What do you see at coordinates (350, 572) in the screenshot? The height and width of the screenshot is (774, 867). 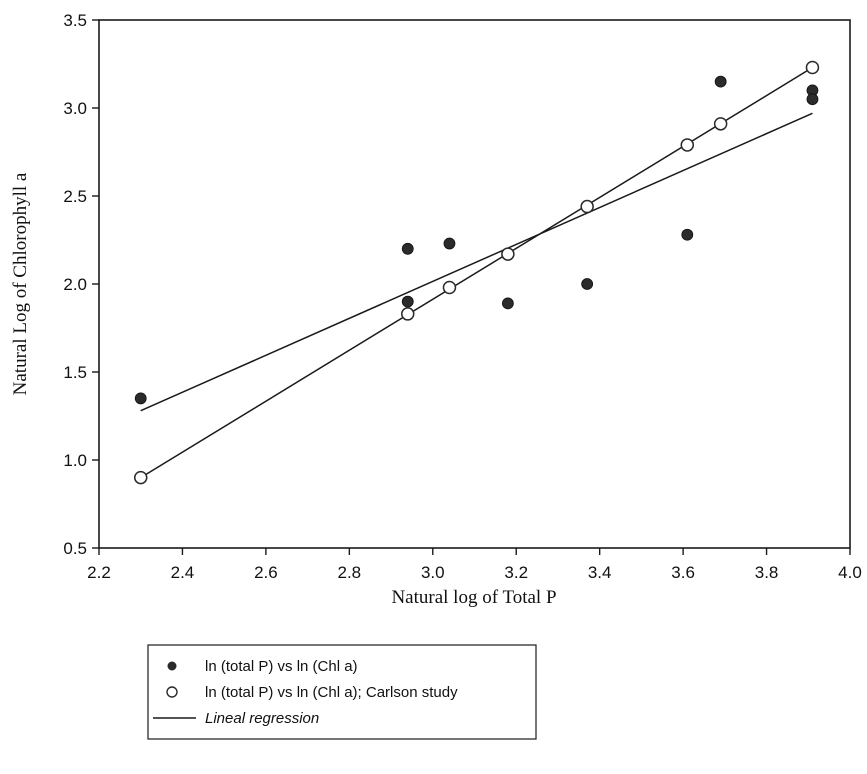 I see `x-tick-label: 2.8` at bounding box center [350, 572].